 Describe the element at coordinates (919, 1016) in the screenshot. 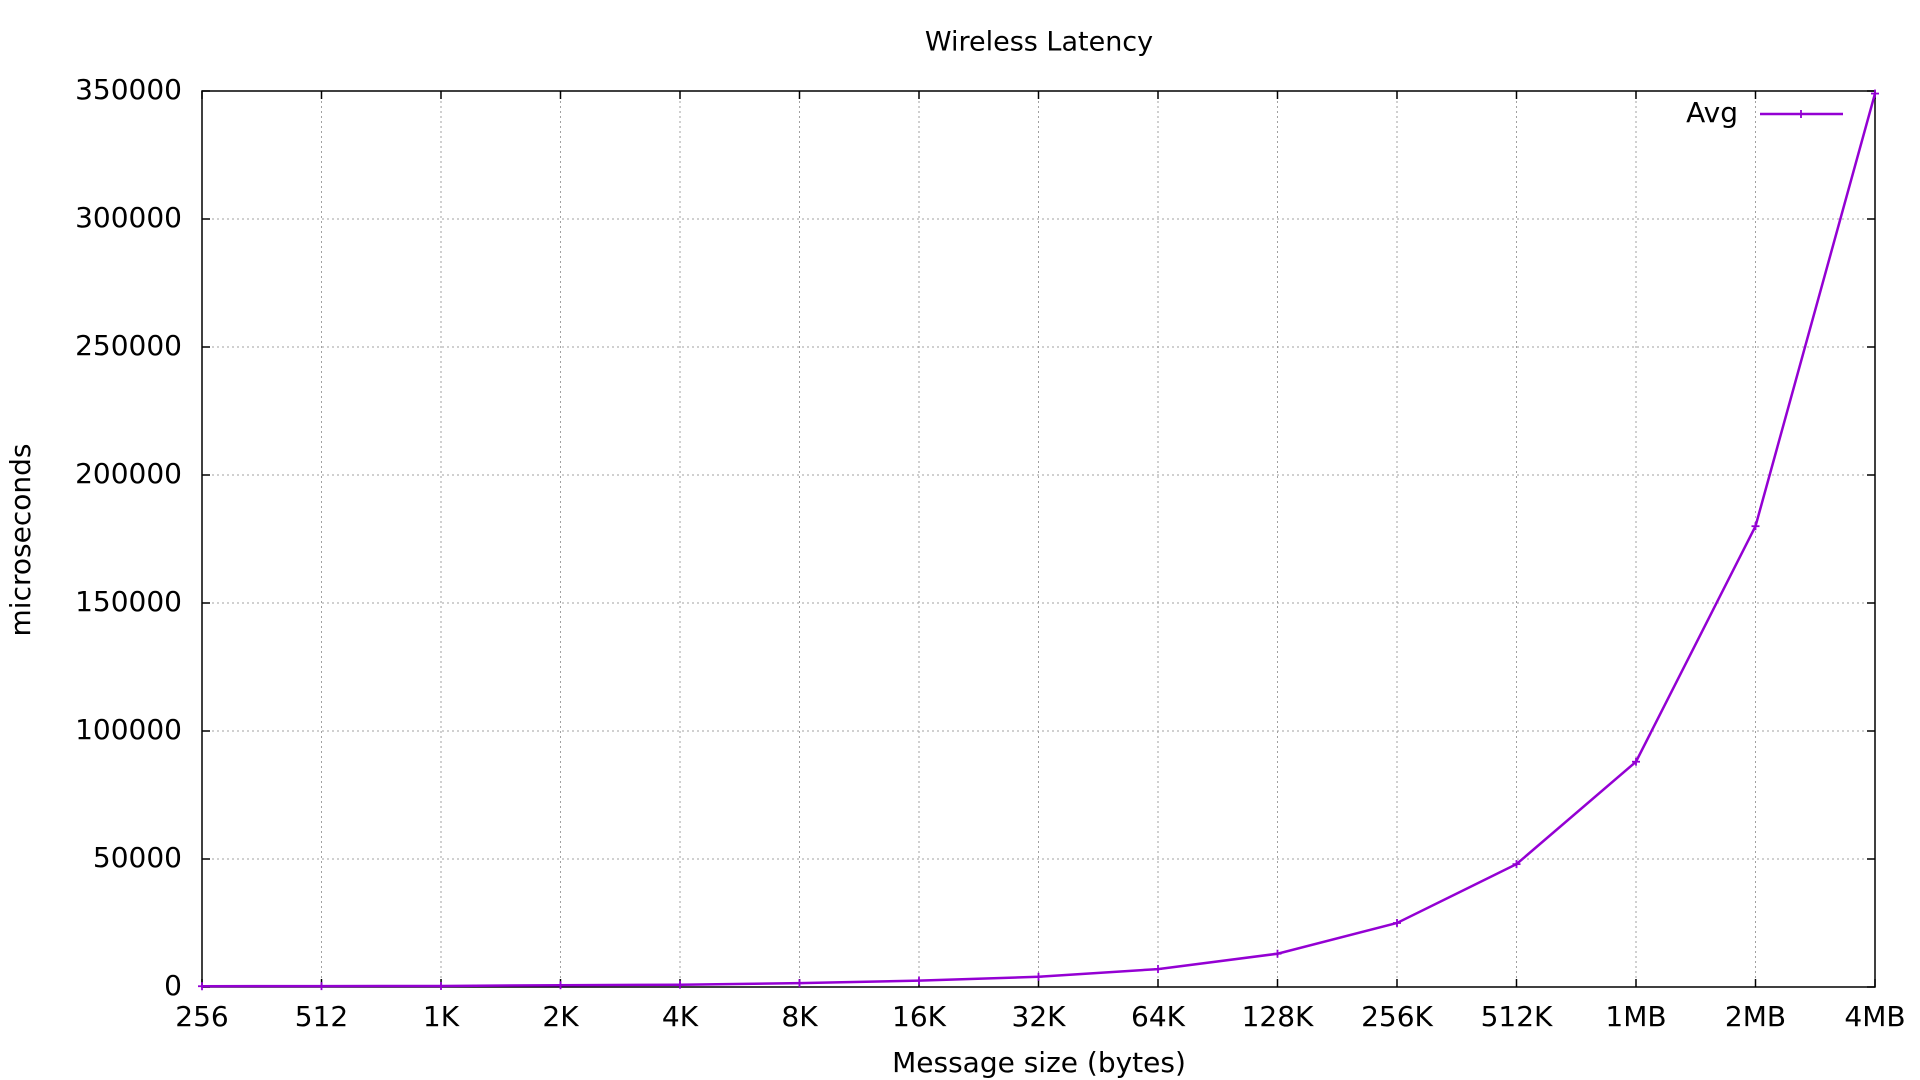

I see `x-tick-label: 16K` at that location.